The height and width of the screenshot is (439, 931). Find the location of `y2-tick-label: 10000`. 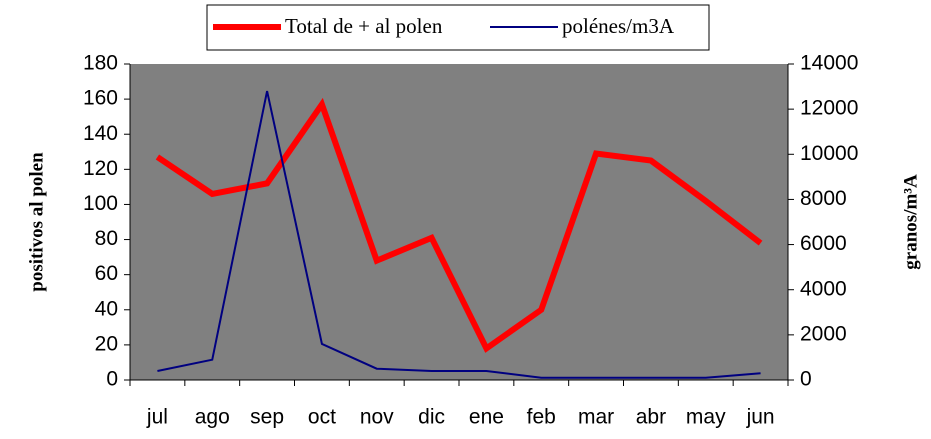

y2-tick-label: 10000 is located at coordinates (829, 153).